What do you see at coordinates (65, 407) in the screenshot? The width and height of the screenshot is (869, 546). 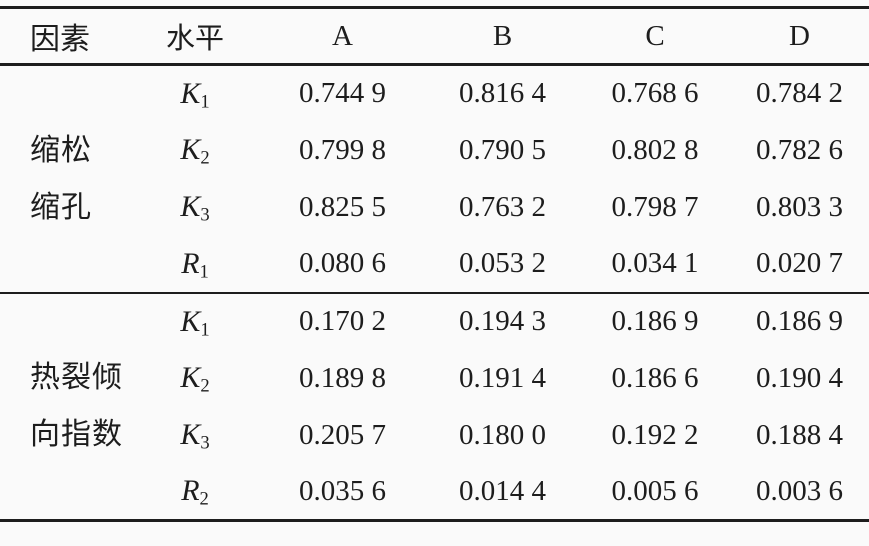 I see `factor-label-hot-tearing: 热裂倾 向指数` at bounding box center [65, 407].